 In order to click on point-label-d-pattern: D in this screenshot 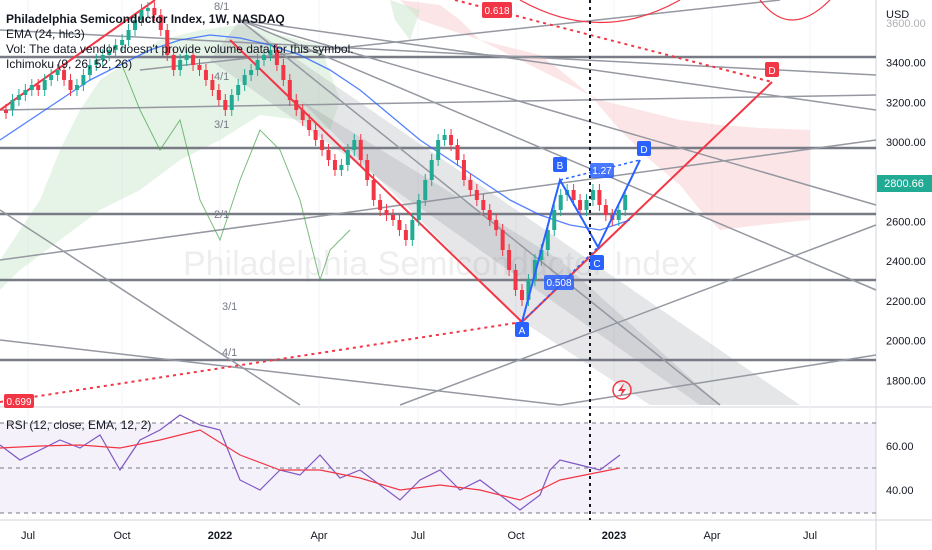, I will do `click(644, 148)`.